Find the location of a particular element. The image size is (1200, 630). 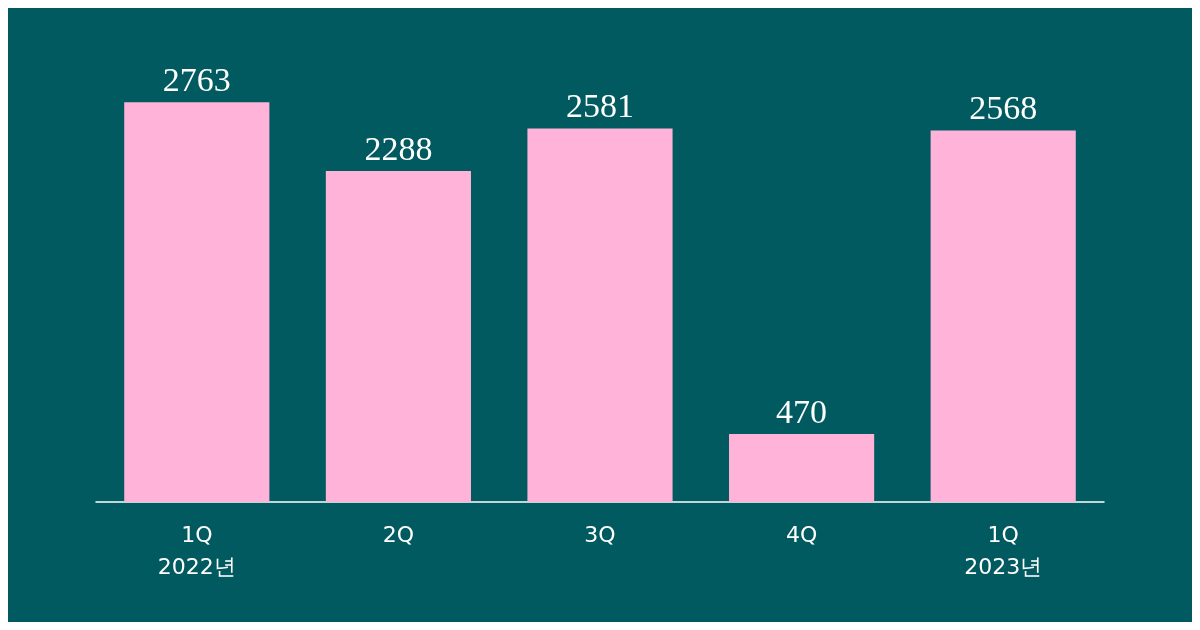

x-tick-label: 1Q 2023년 is located at coordinates (1003, 550).